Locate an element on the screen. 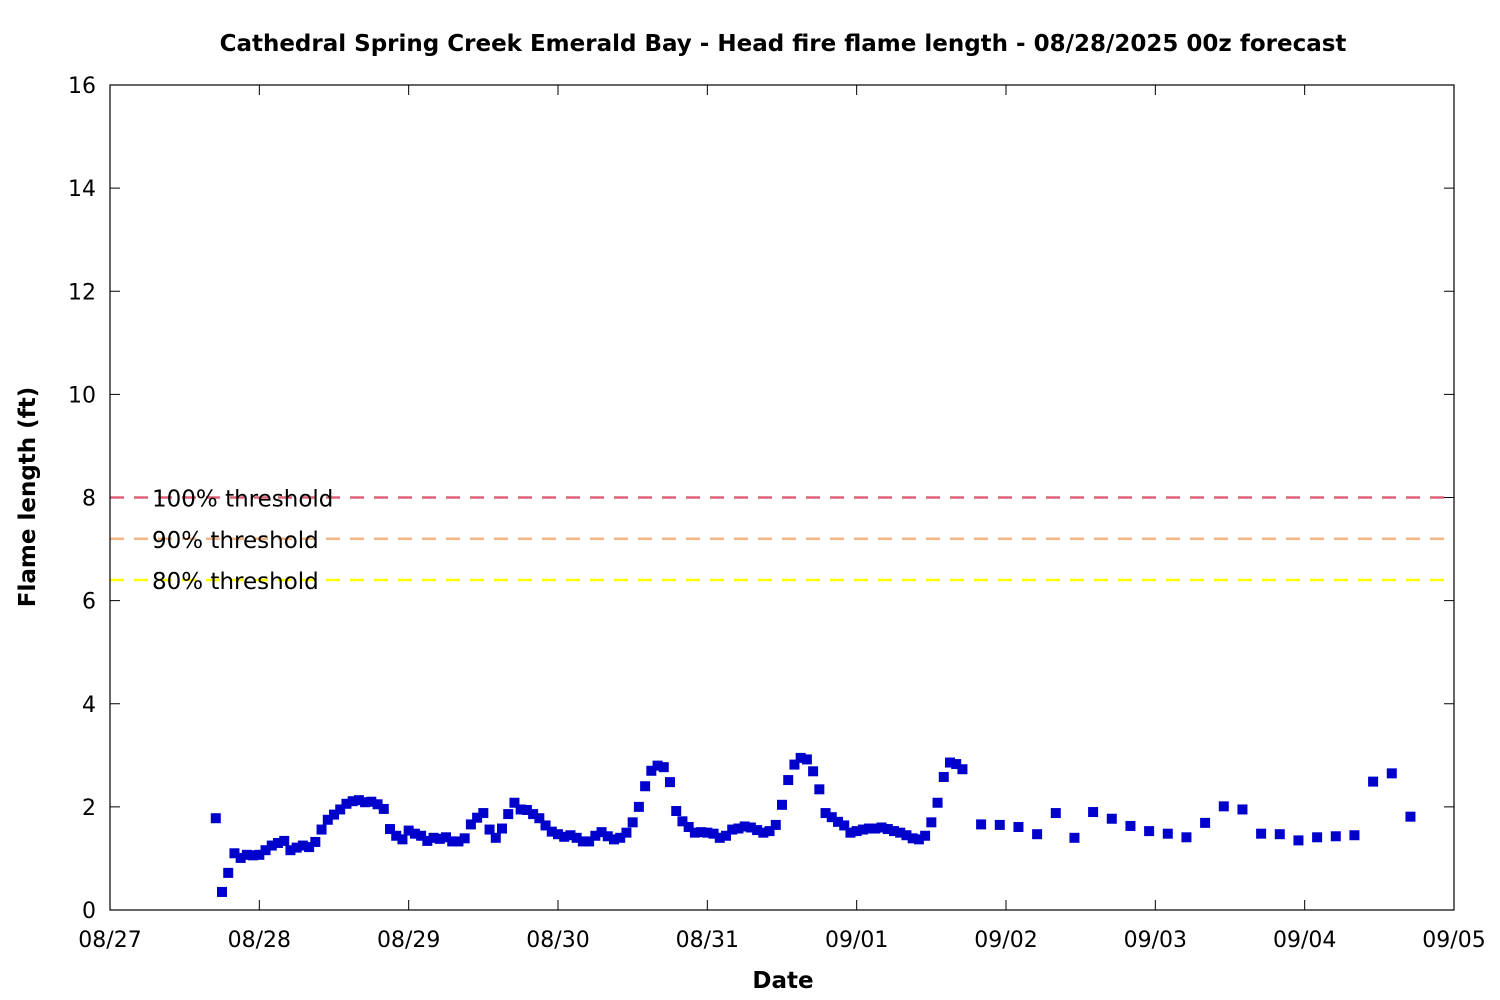 This screenshot has width=1500, height=1000. x-tick-label: 08/31 is located at coordinates (707, 940).